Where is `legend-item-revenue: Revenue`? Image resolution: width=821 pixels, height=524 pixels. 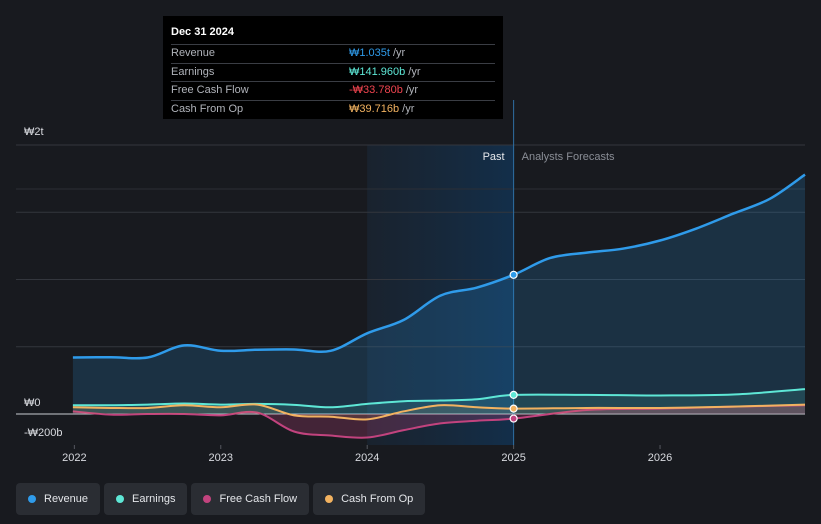 legend-item-revenue: Revenue is located at coordinates (58, 499).